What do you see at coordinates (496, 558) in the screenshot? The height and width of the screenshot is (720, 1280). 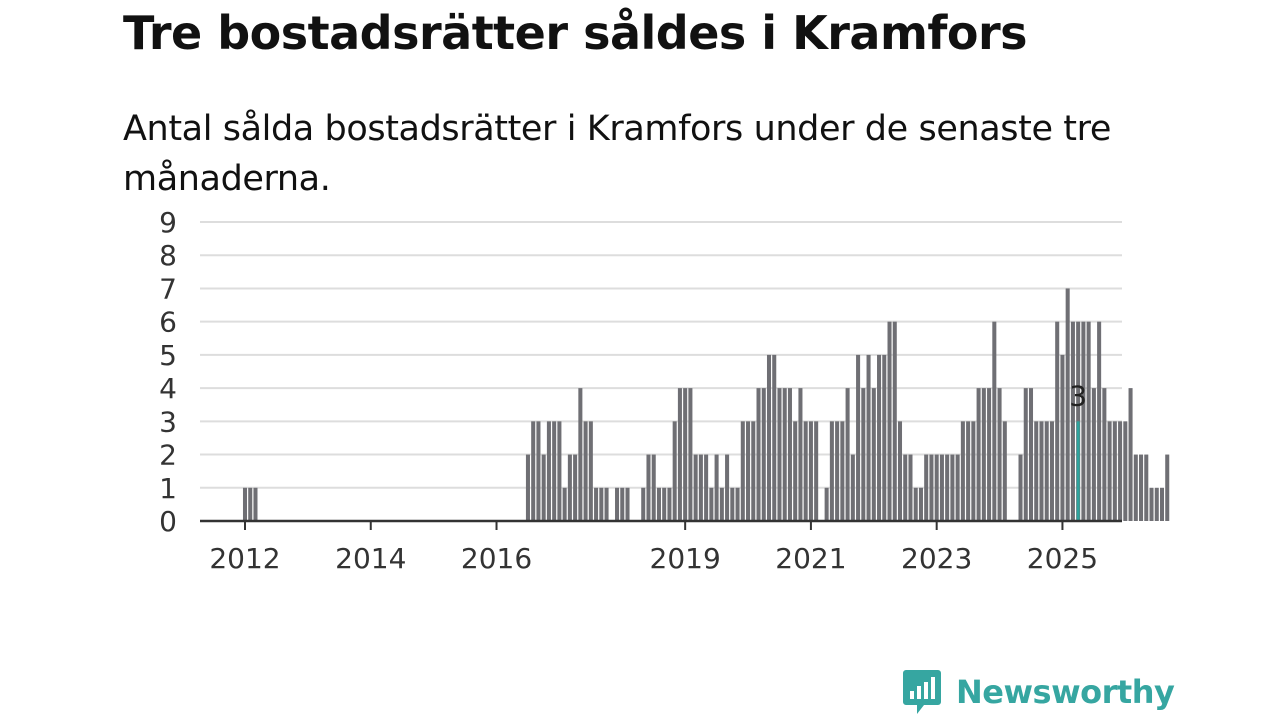 I see `x-tick-label: 2016` at bounding box center [496, 558].